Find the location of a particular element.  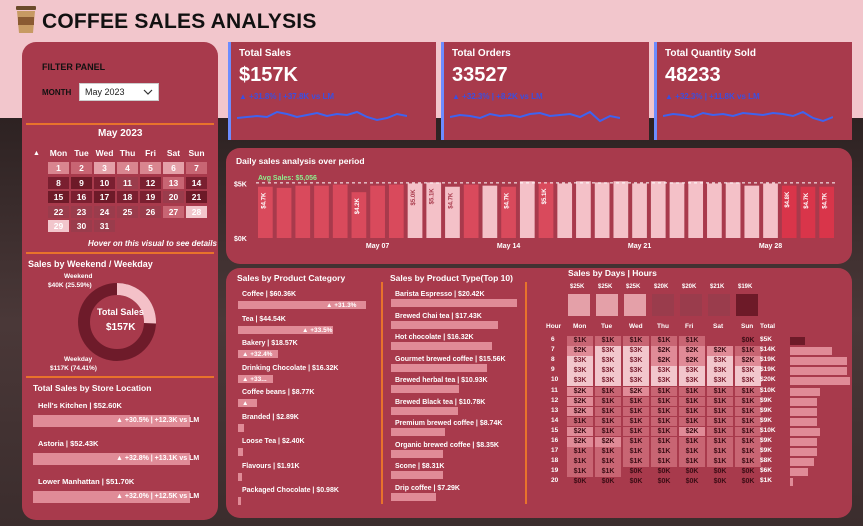

calendar-day-cell: 20 is located at coordinates (173, 197).